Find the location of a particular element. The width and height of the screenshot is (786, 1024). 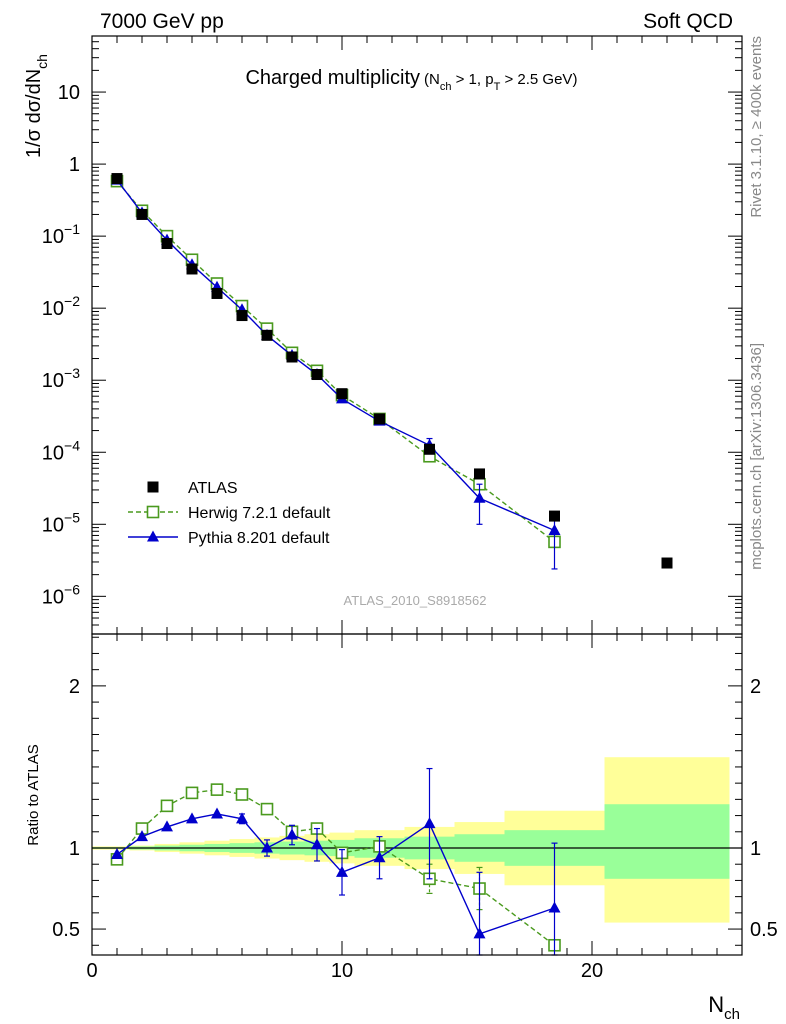

ratio-y-tick-label-right: 0.5 is located at coordinates (764, 930).